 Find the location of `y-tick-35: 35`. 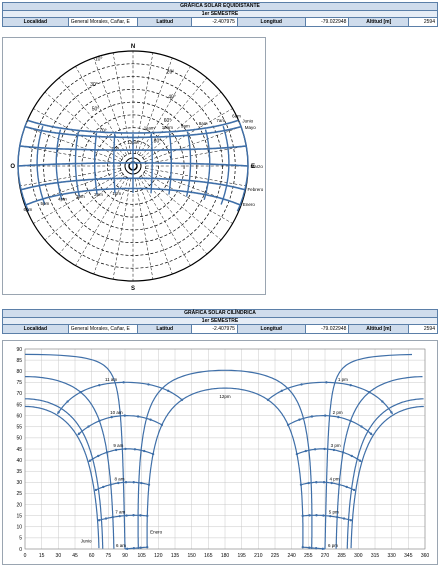

y-tick-35: 35 is located at coordinates (19, 472).